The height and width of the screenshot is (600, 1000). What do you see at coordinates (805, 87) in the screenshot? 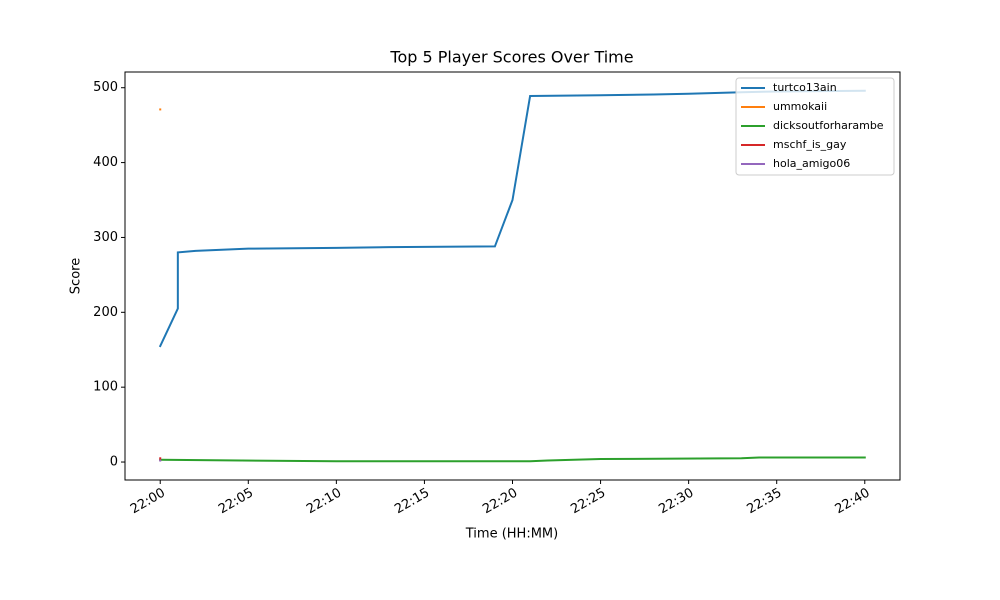
I see `legend-label: turtco13ain` at bounding box center [805, 87].